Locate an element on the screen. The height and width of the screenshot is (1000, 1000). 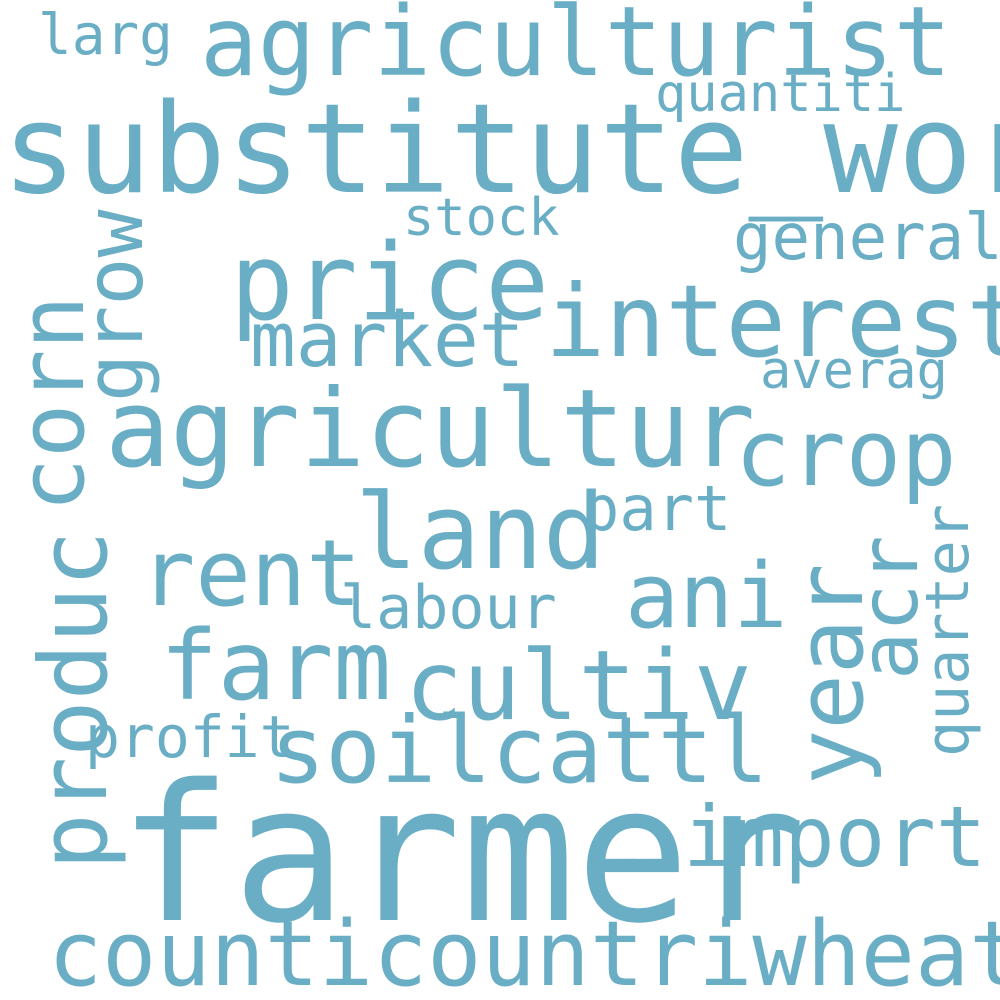
word-farm: farm is located at coordinates (276, 666).